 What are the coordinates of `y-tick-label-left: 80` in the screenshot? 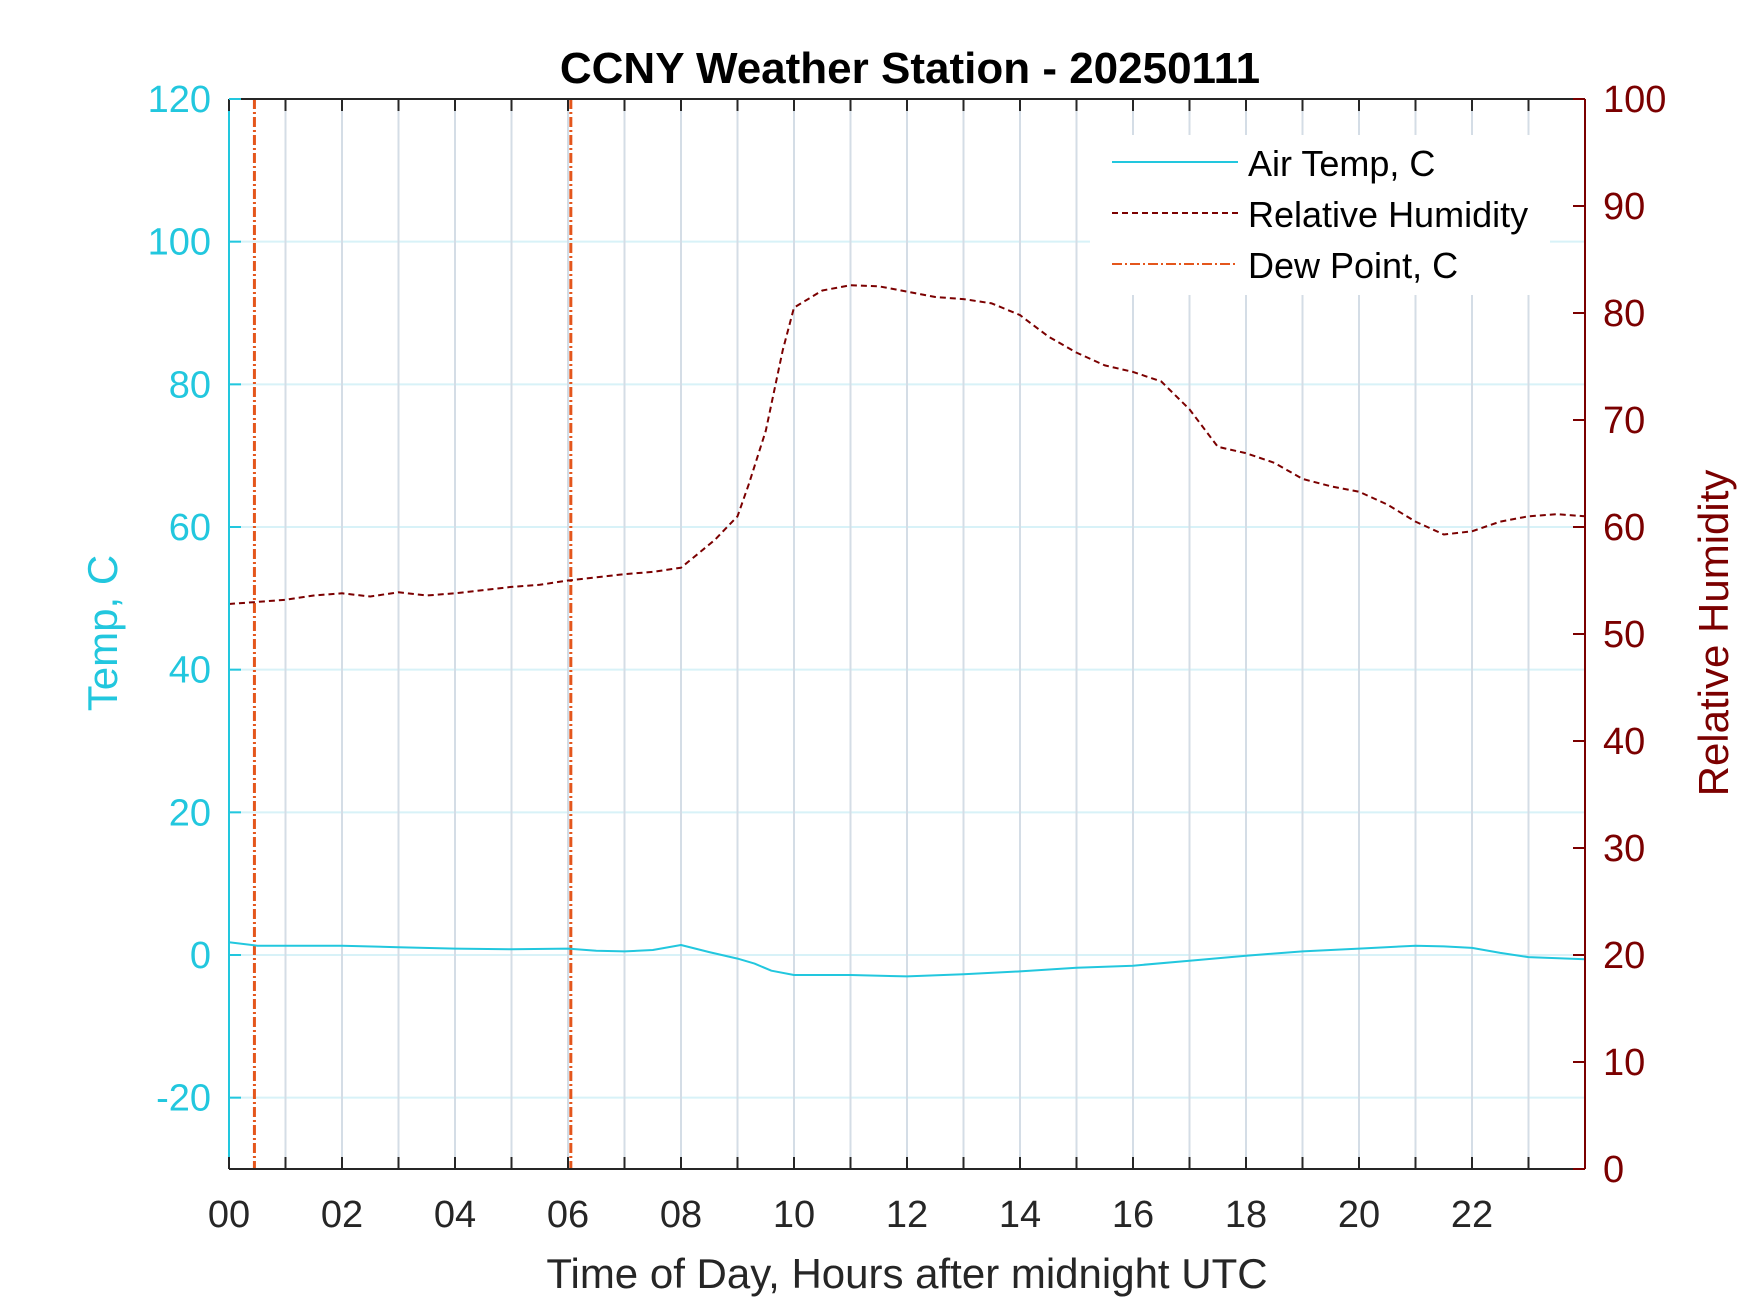 It's located at (190, 385).